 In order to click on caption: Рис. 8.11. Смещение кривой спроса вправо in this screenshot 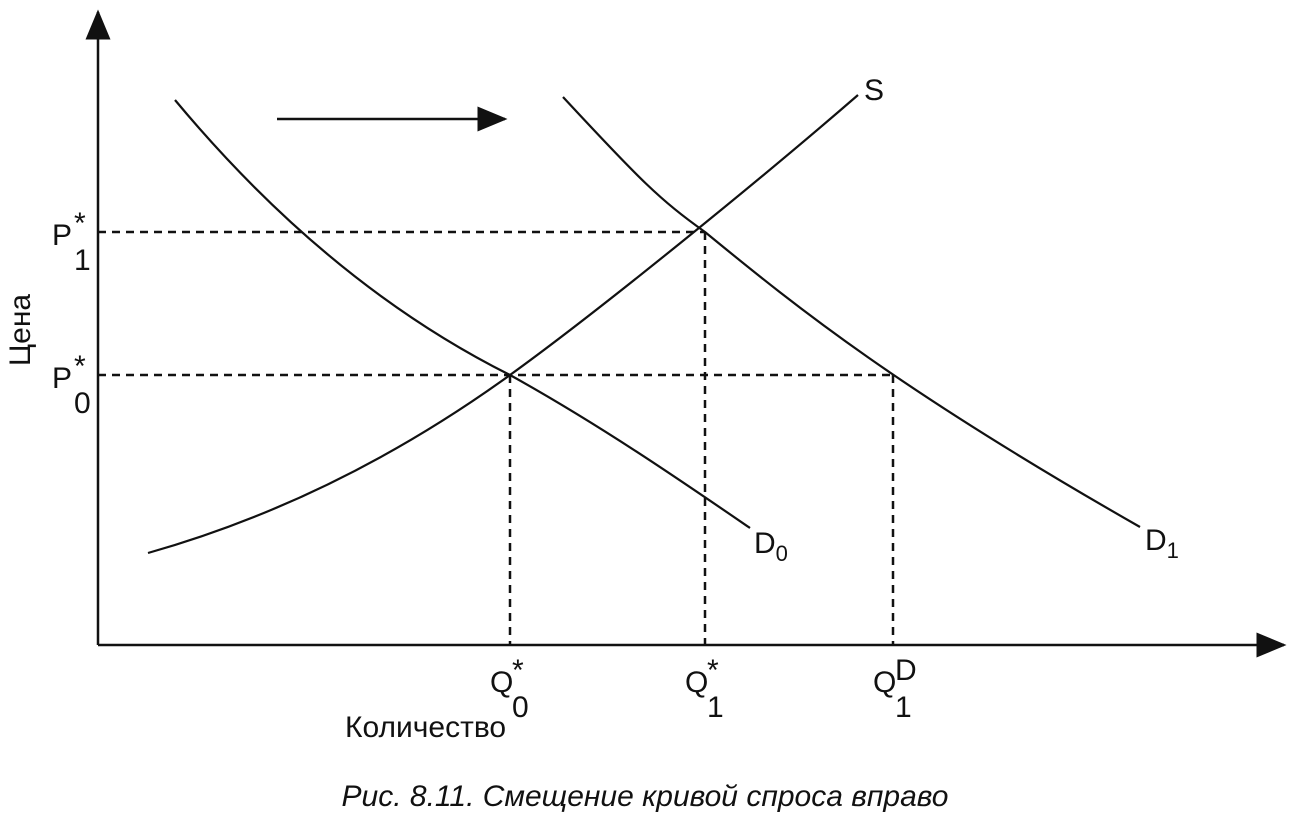, I will do `click(645, 796)`.